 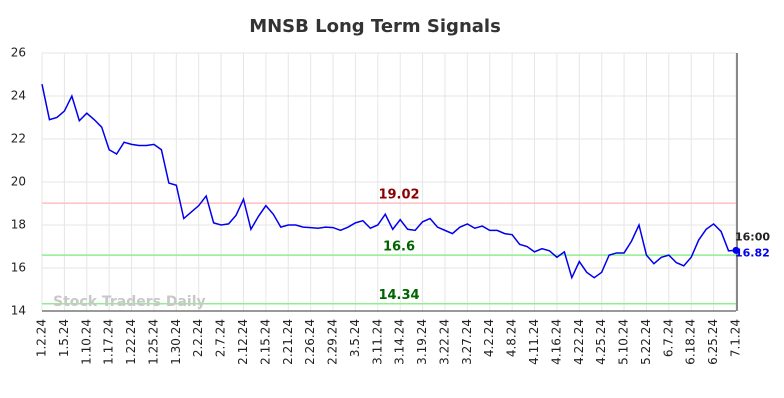 I want to click on y-tick-label: 24, so click(x=18, y=96).